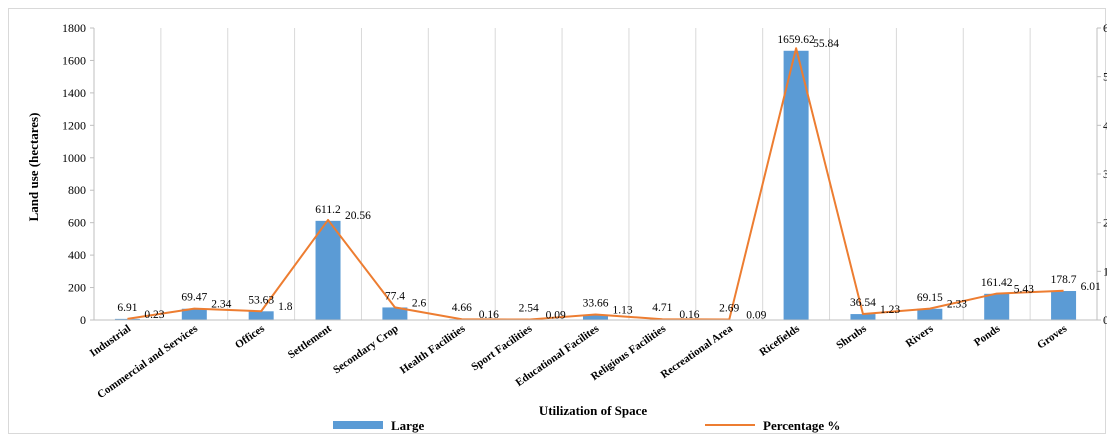 This screenshot has width=1109, height=436. What do you see at coordinates (593, 410) in the screenshot?
I see `x-axis-title: Utilization of Space` at bounding box center [593, 410].